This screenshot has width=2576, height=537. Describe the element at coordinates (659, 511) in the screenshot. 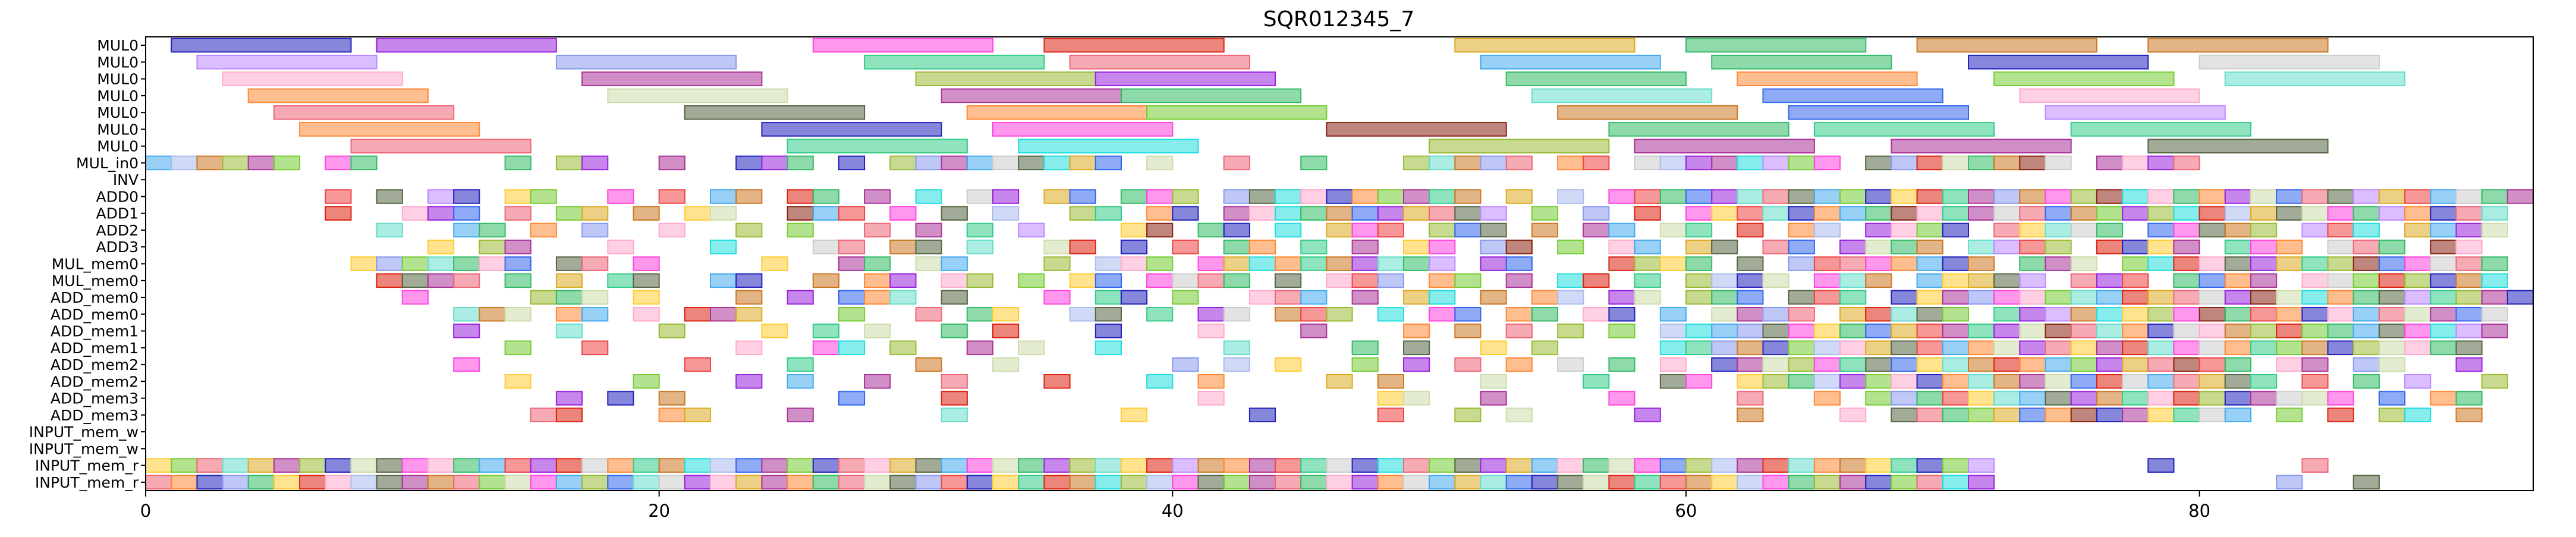

I see `x-tick-label: 20` at that location.